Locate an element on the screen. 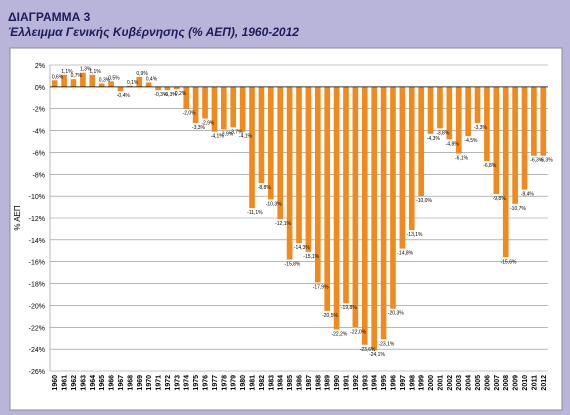 This screenshot has height=415, width=570. data-label: -12,1% is located at coordinates (283, 224).